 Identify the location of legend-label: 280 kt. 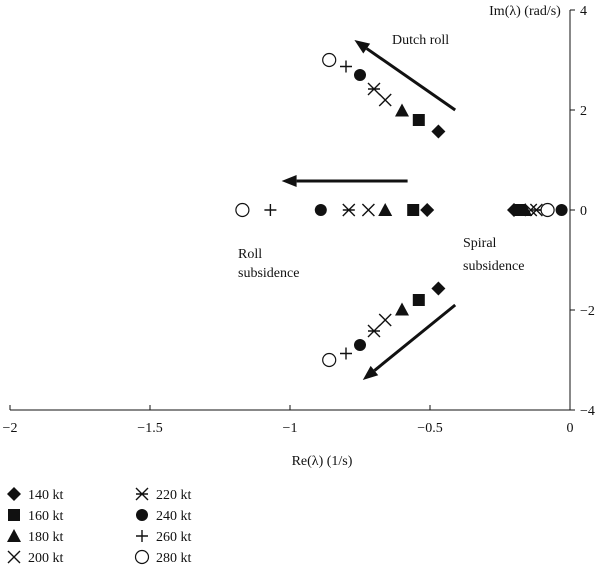
(174, 558).